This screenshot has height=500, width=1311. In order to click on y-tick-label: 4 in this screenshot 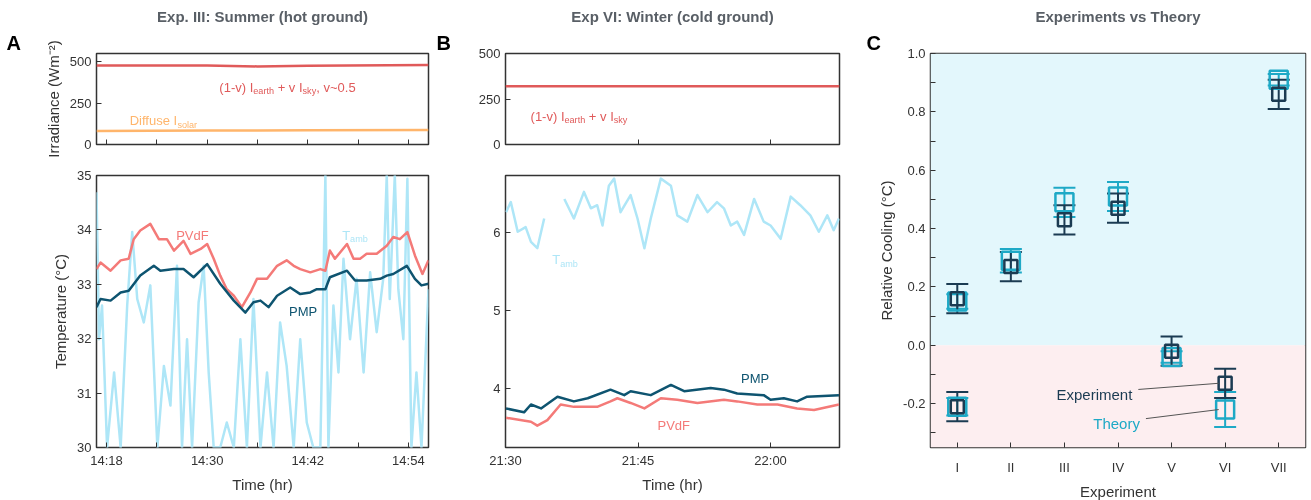, I will do `click(497, 389)`.